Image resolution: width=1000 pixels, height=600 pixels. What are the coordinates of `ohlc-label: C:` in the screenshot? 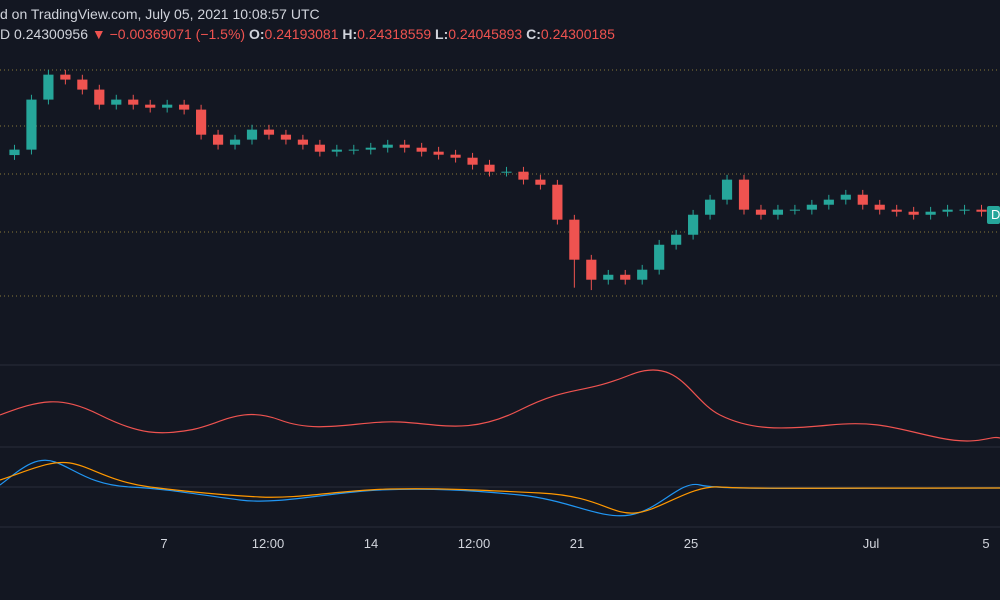 It's located at (533, 34).